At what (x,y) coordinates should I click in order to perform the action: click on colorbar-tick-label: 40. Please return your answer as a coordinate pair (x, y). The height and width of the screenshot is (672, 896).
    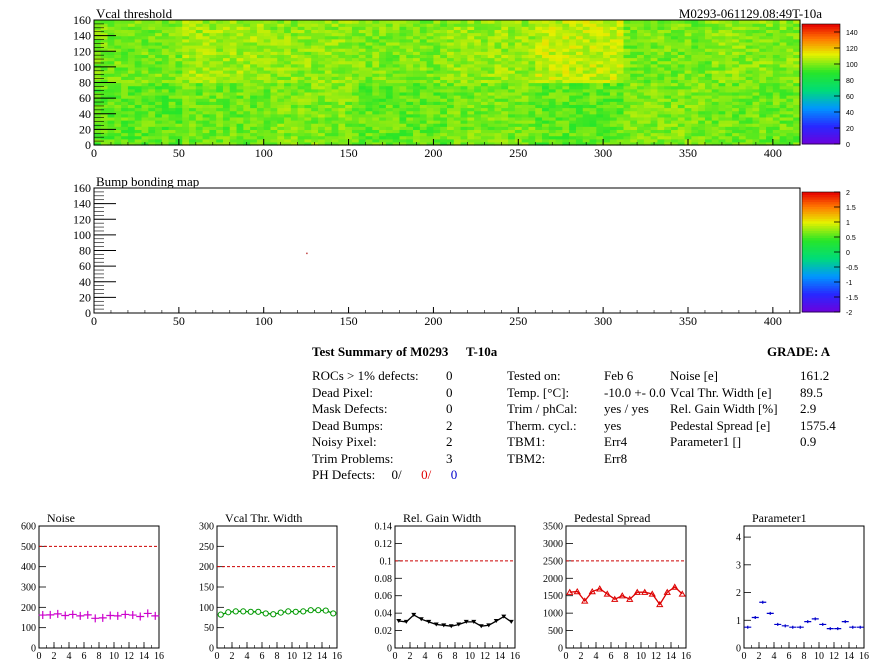
    Looking at the image, I should click on (850, 113).